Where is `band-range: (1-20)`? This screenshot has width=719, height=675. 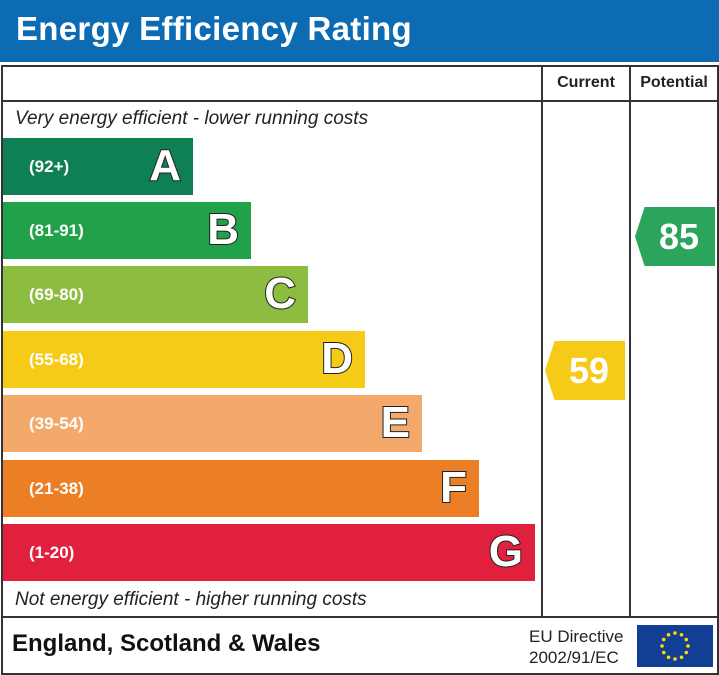 band-range: (1-20) is located at coordinates (52, 552).